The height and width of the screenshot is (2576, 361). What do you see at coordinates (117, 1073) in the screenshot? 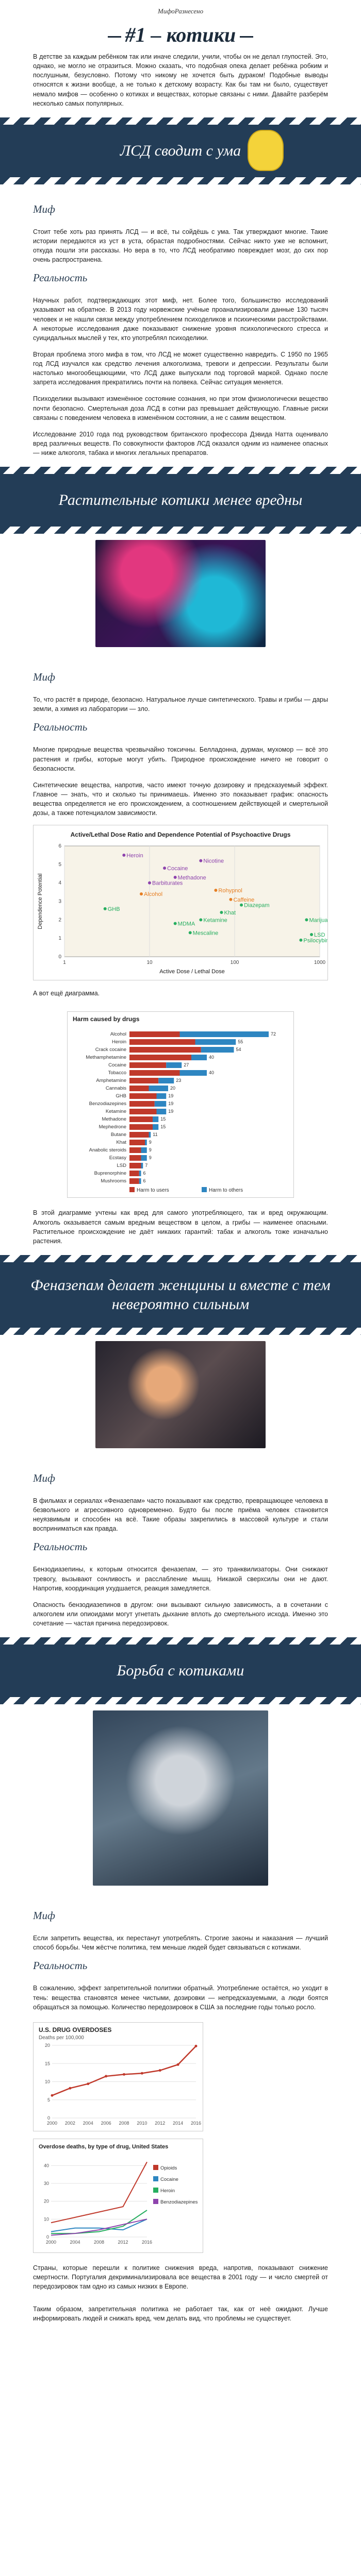
I see `chart2-category-label: Tobacco` at bounding box center [117, 1073].